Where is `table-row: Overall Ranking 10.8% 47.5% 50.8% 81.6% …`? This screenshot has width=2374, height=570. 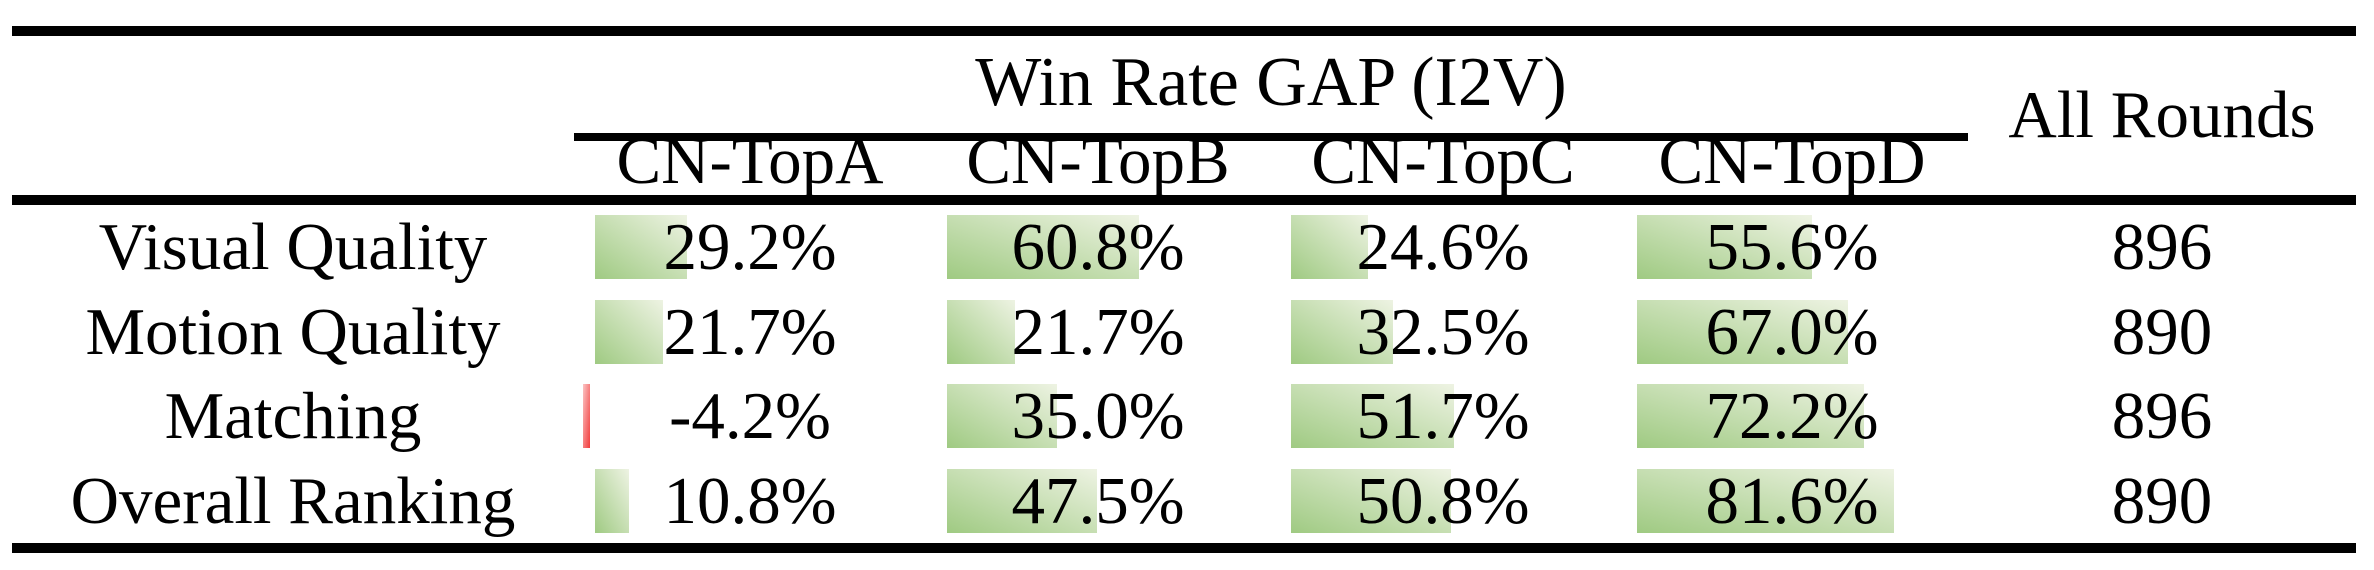
table-row: Overall Ranking 10.8% 47.5% 50.8% 81.6% … is located at coordinates (1187, 501).